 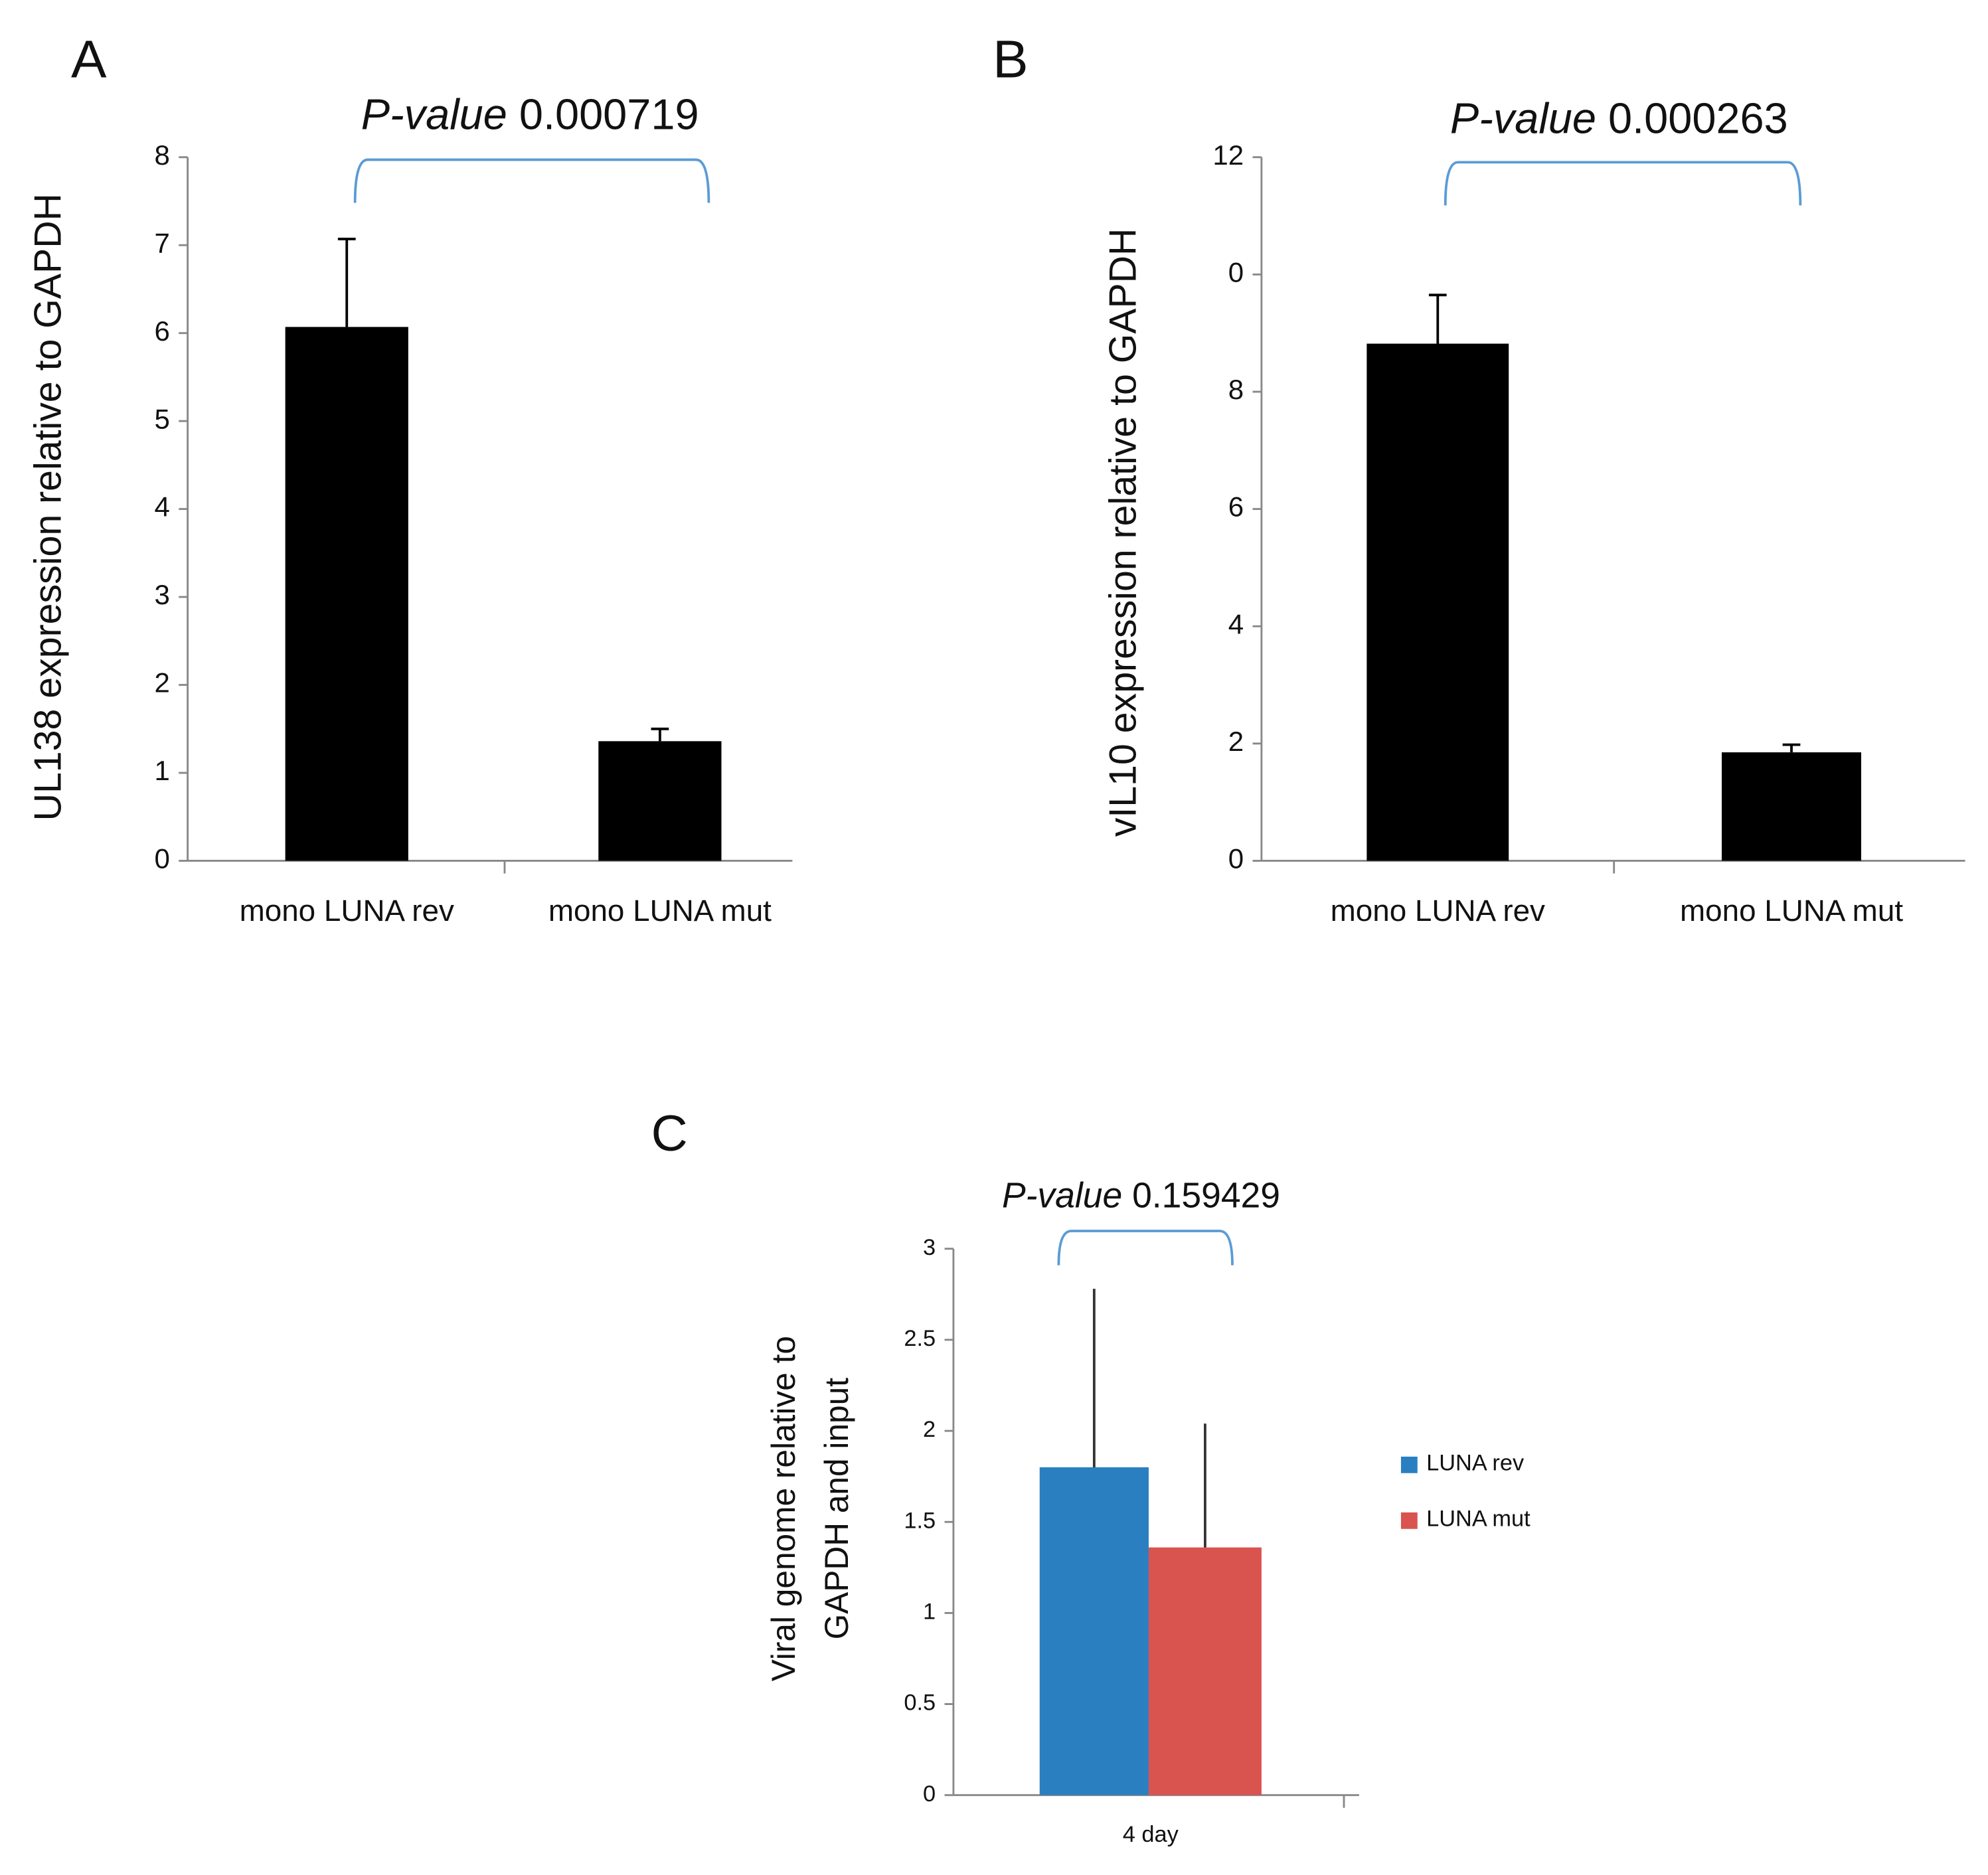 I want to click on y-tick-label: 12, so click(x=1228, y=155).